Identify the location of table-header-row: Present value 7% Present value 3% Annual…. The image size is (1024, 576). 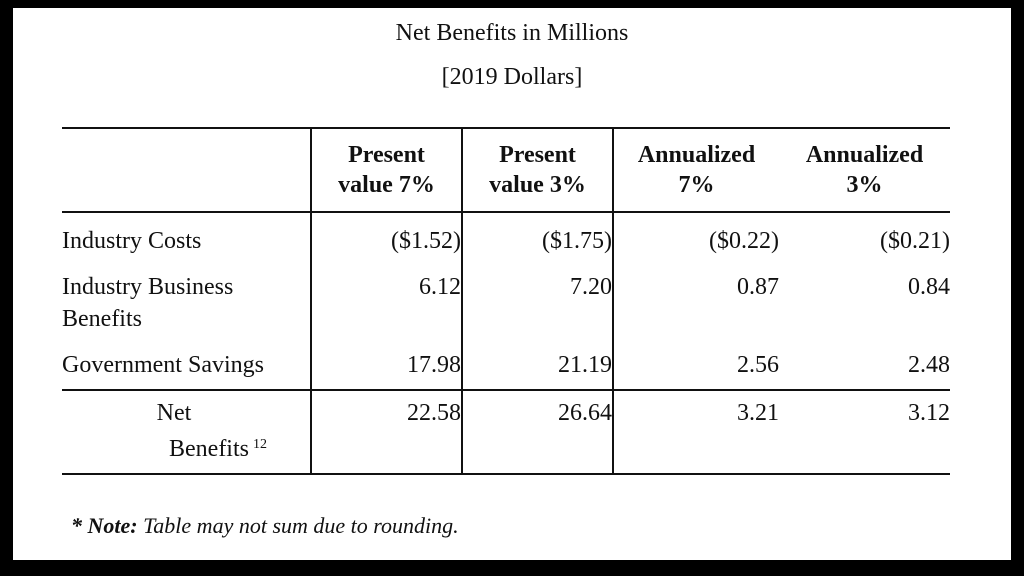
(506, 170).